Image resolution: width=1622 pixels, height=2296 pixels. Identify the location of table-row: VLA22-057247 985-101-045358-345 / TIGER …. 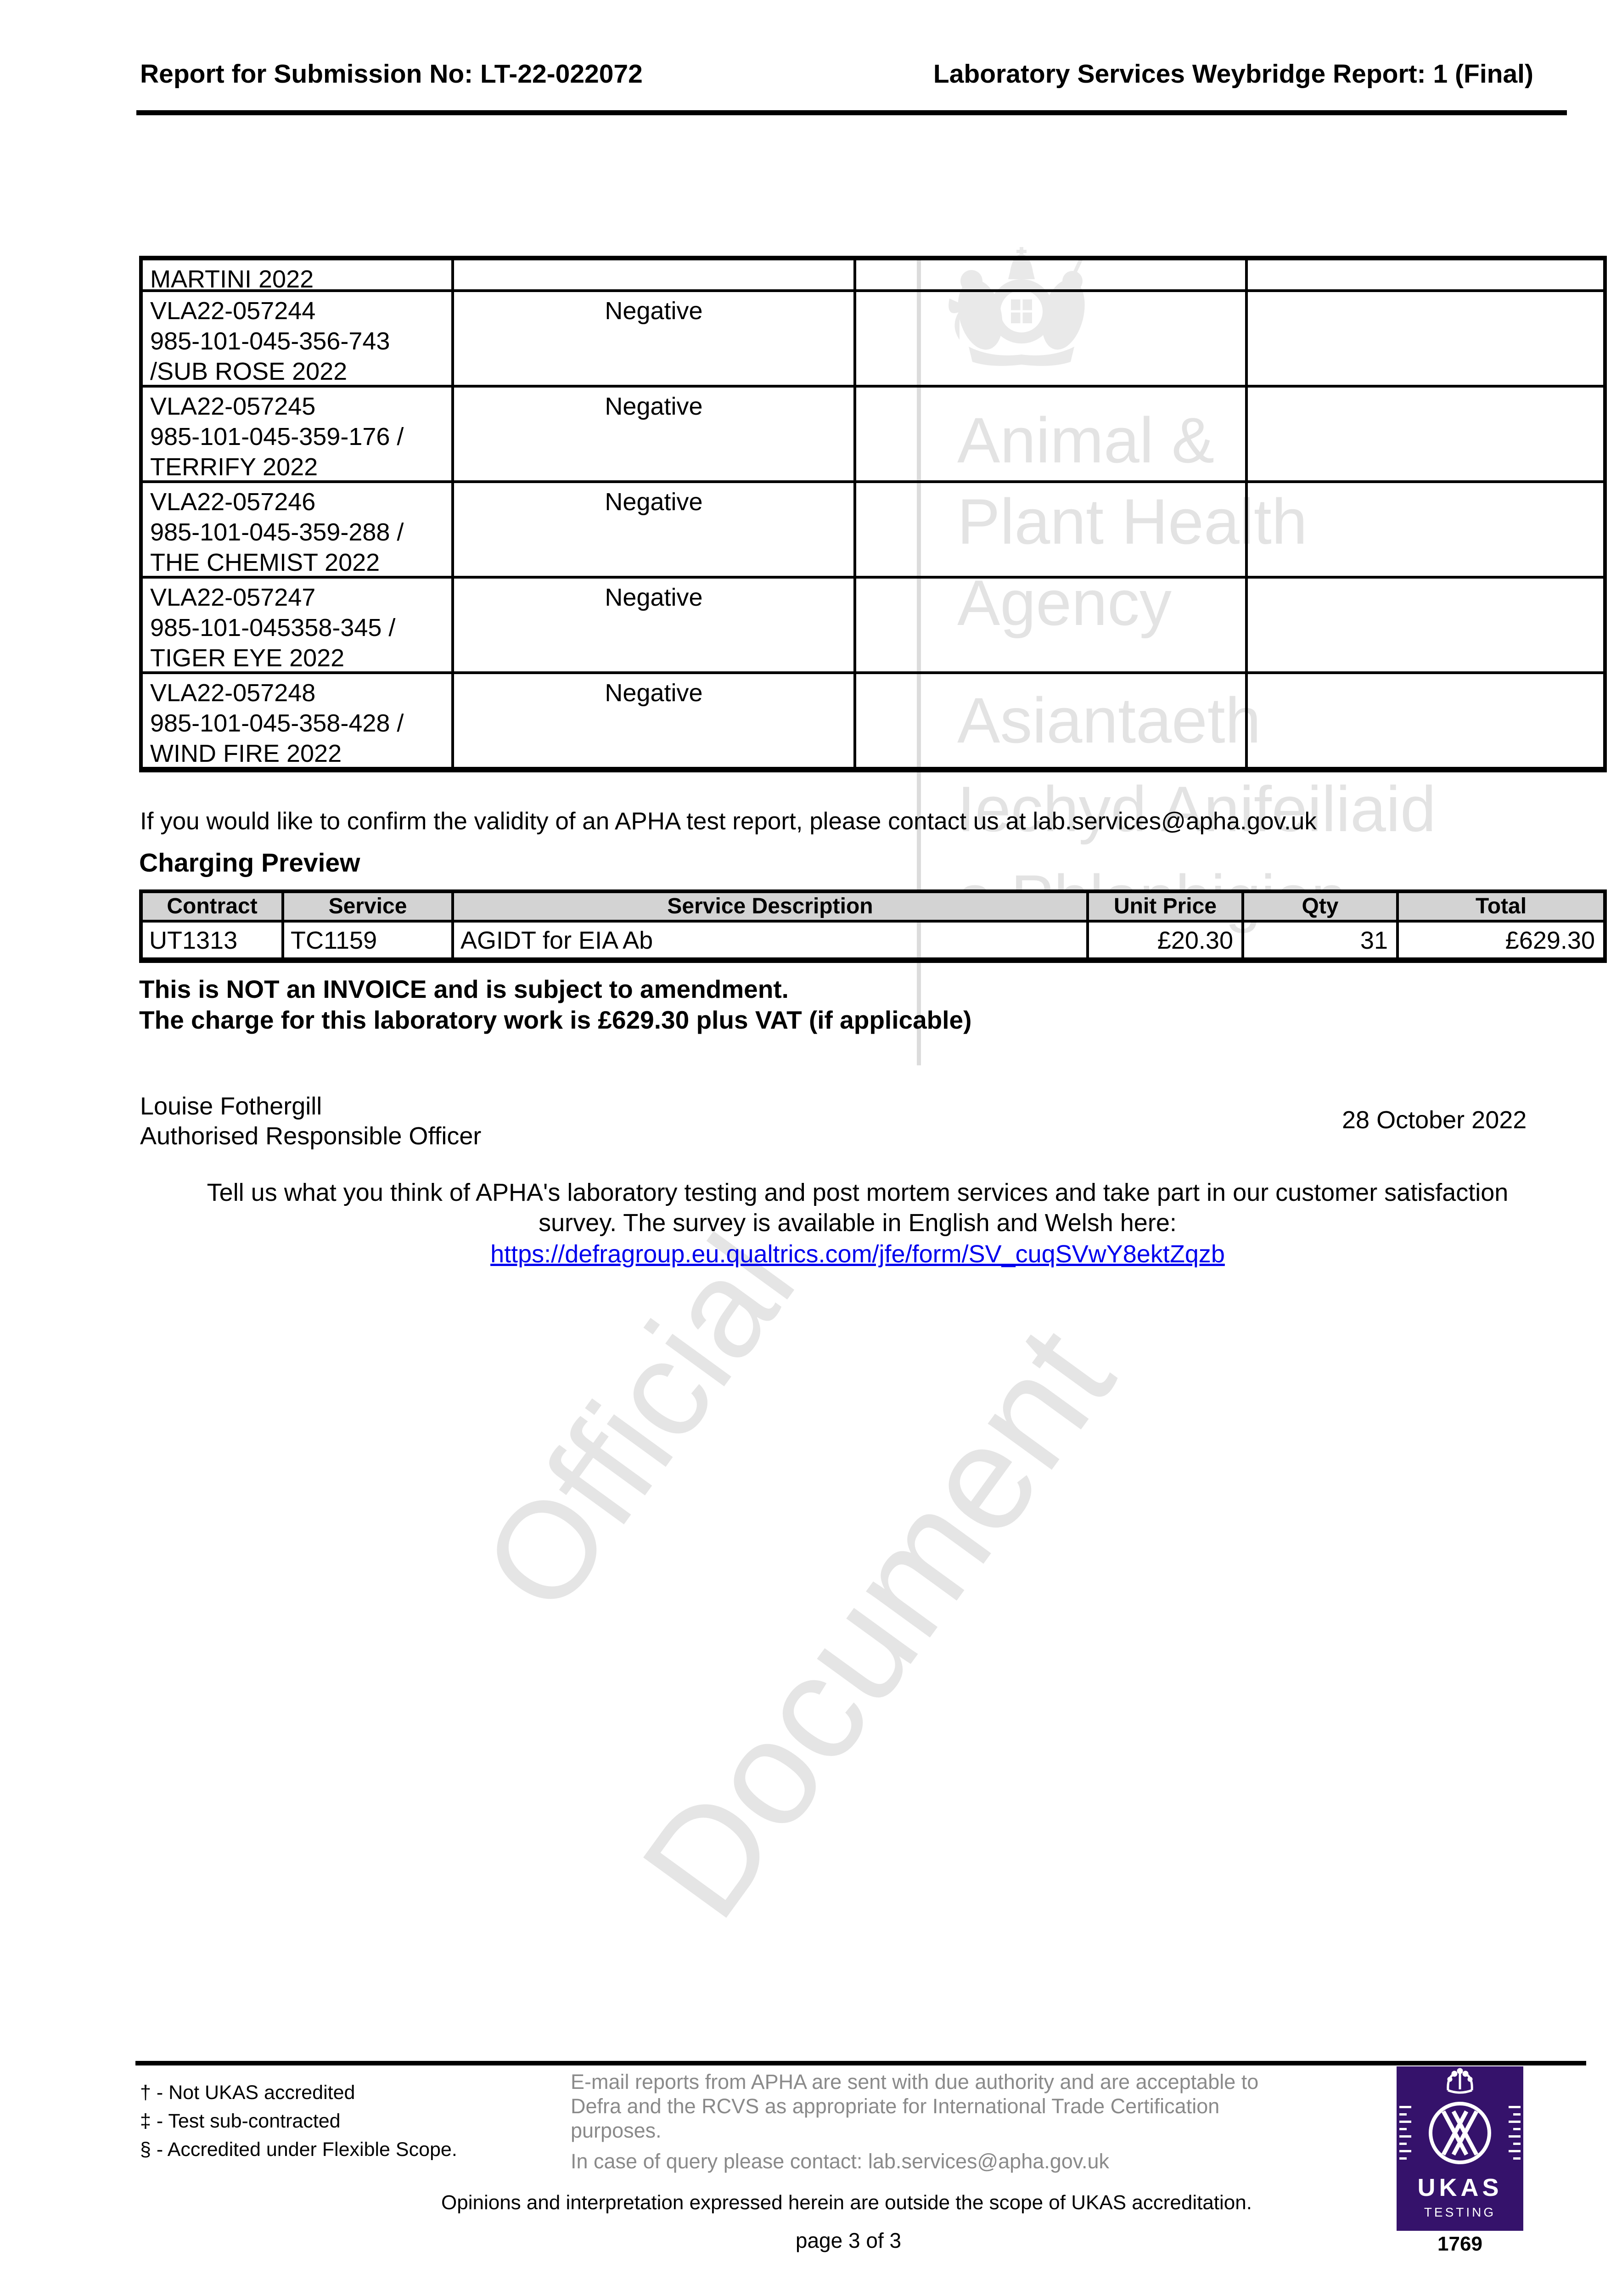
(873, 624).